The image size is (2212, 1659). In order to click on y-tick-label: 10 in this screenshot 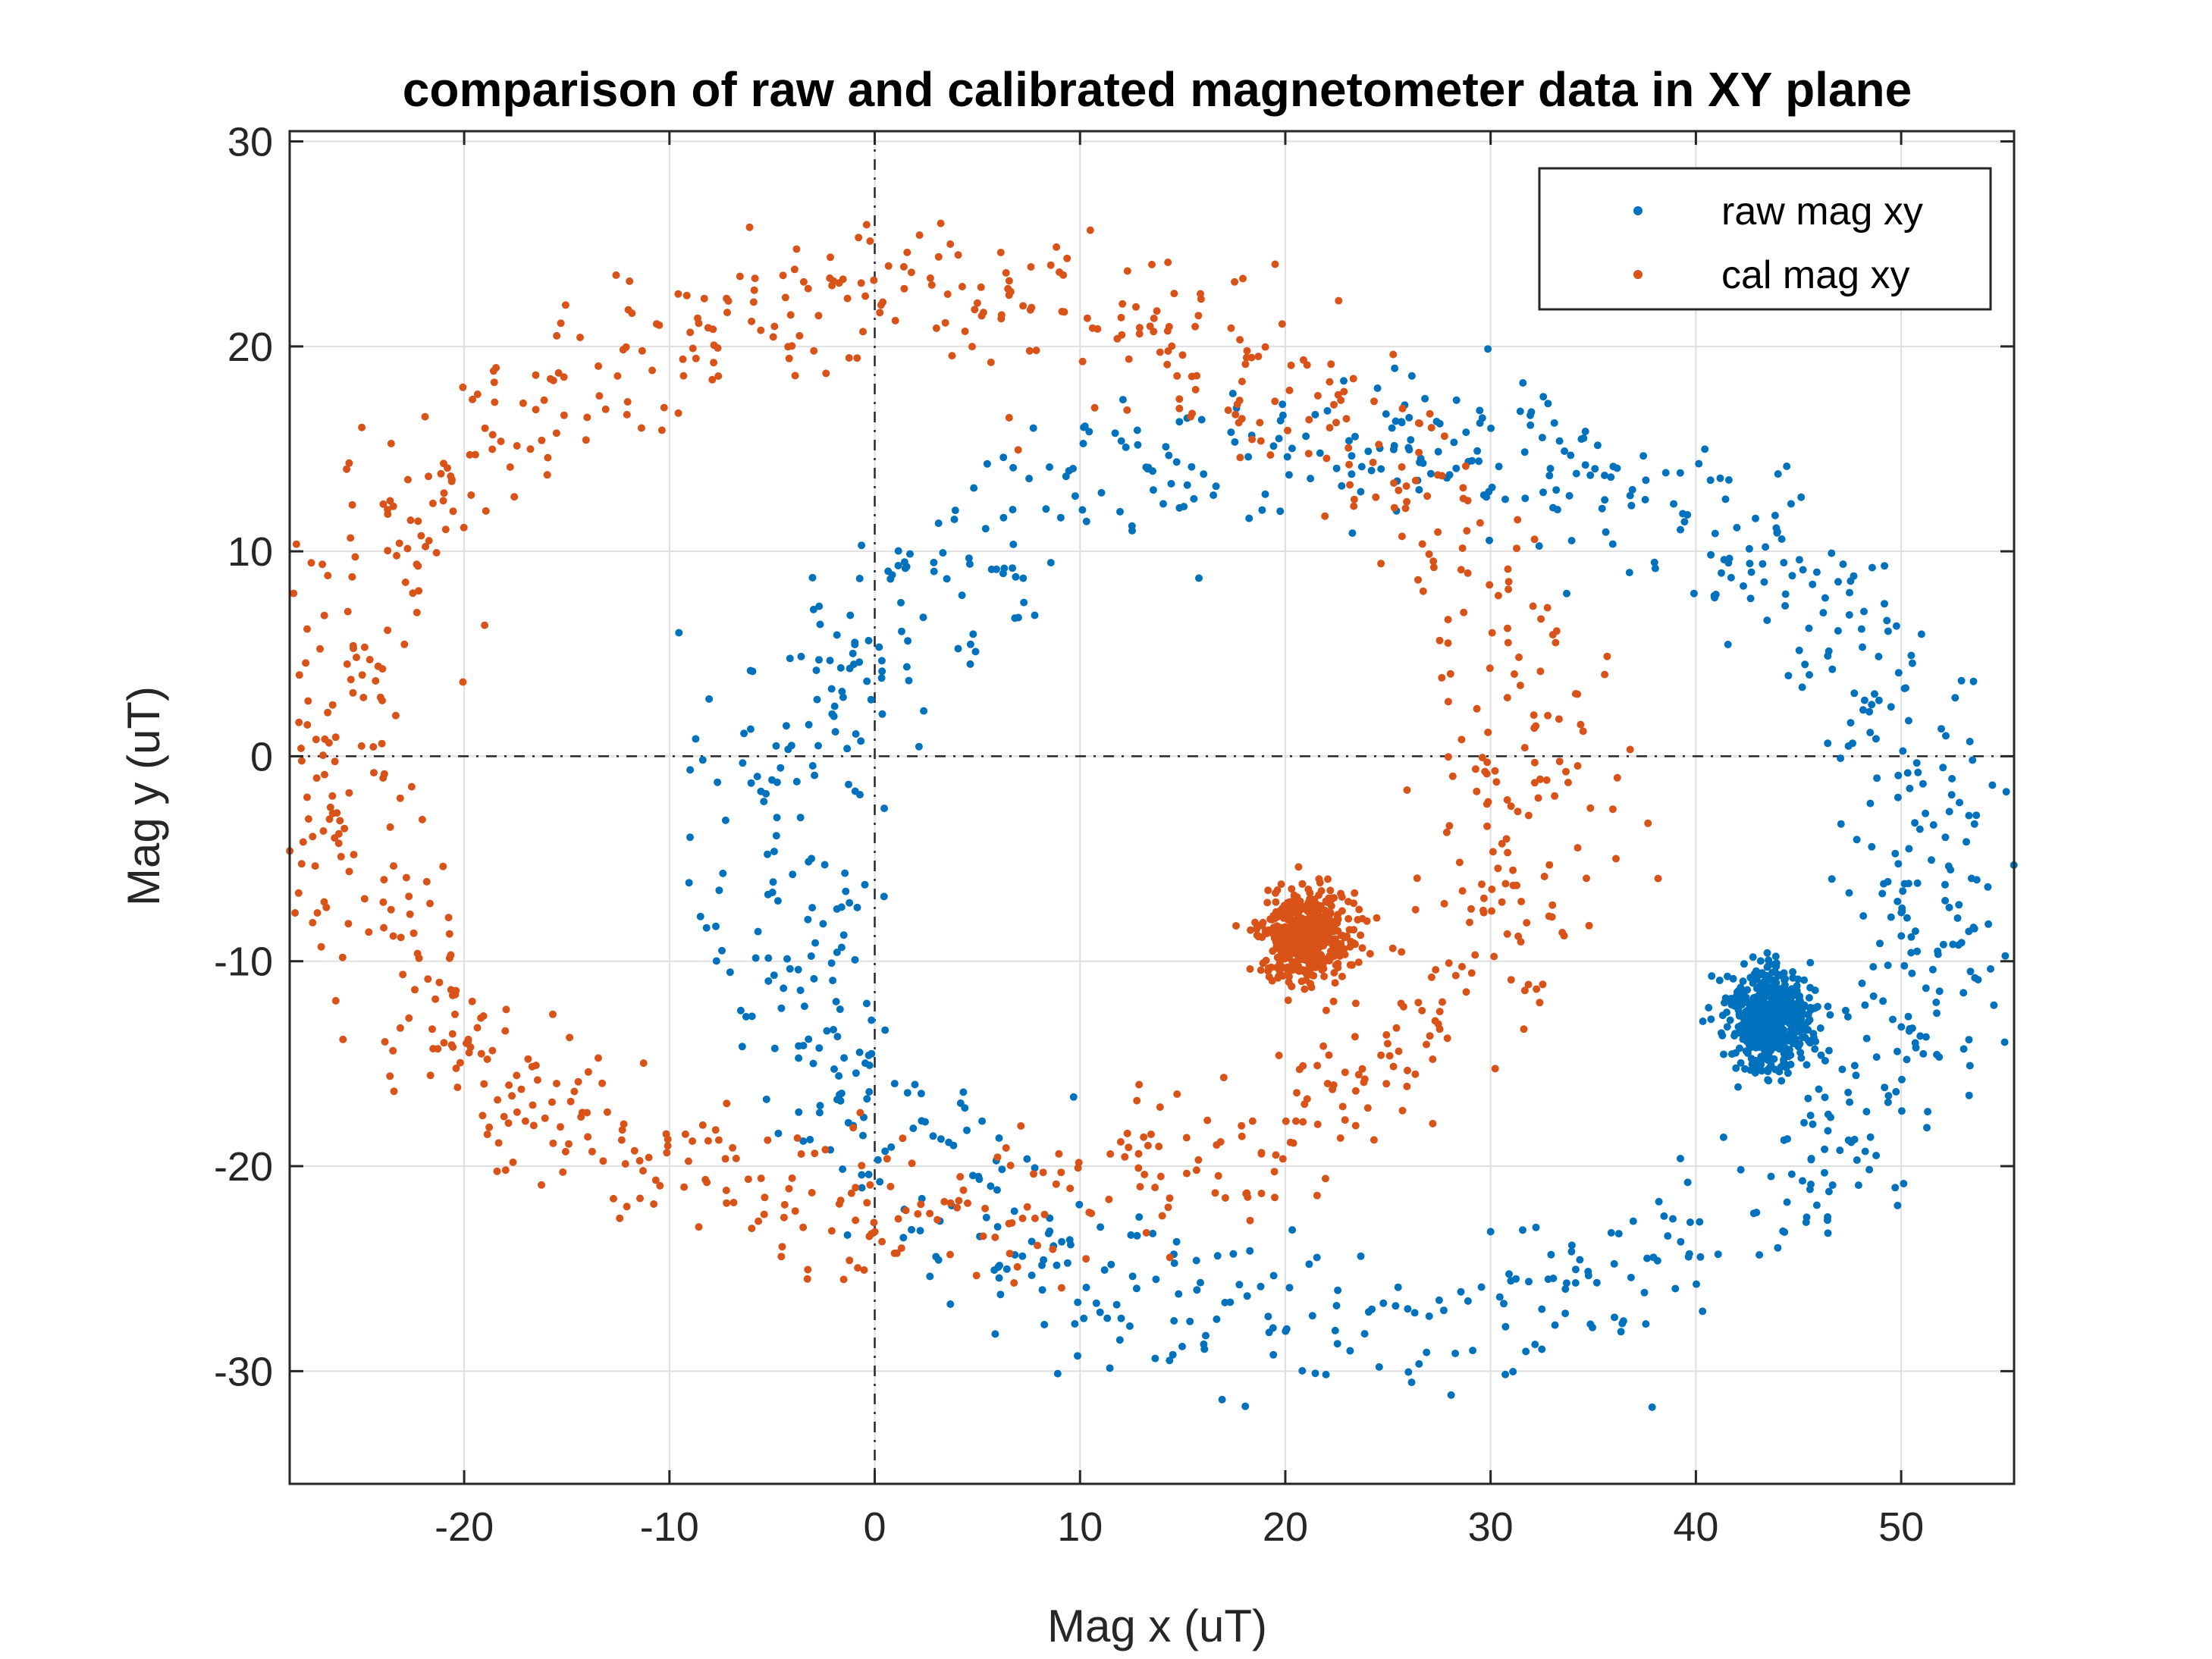, I will do `click(250, 552)`.